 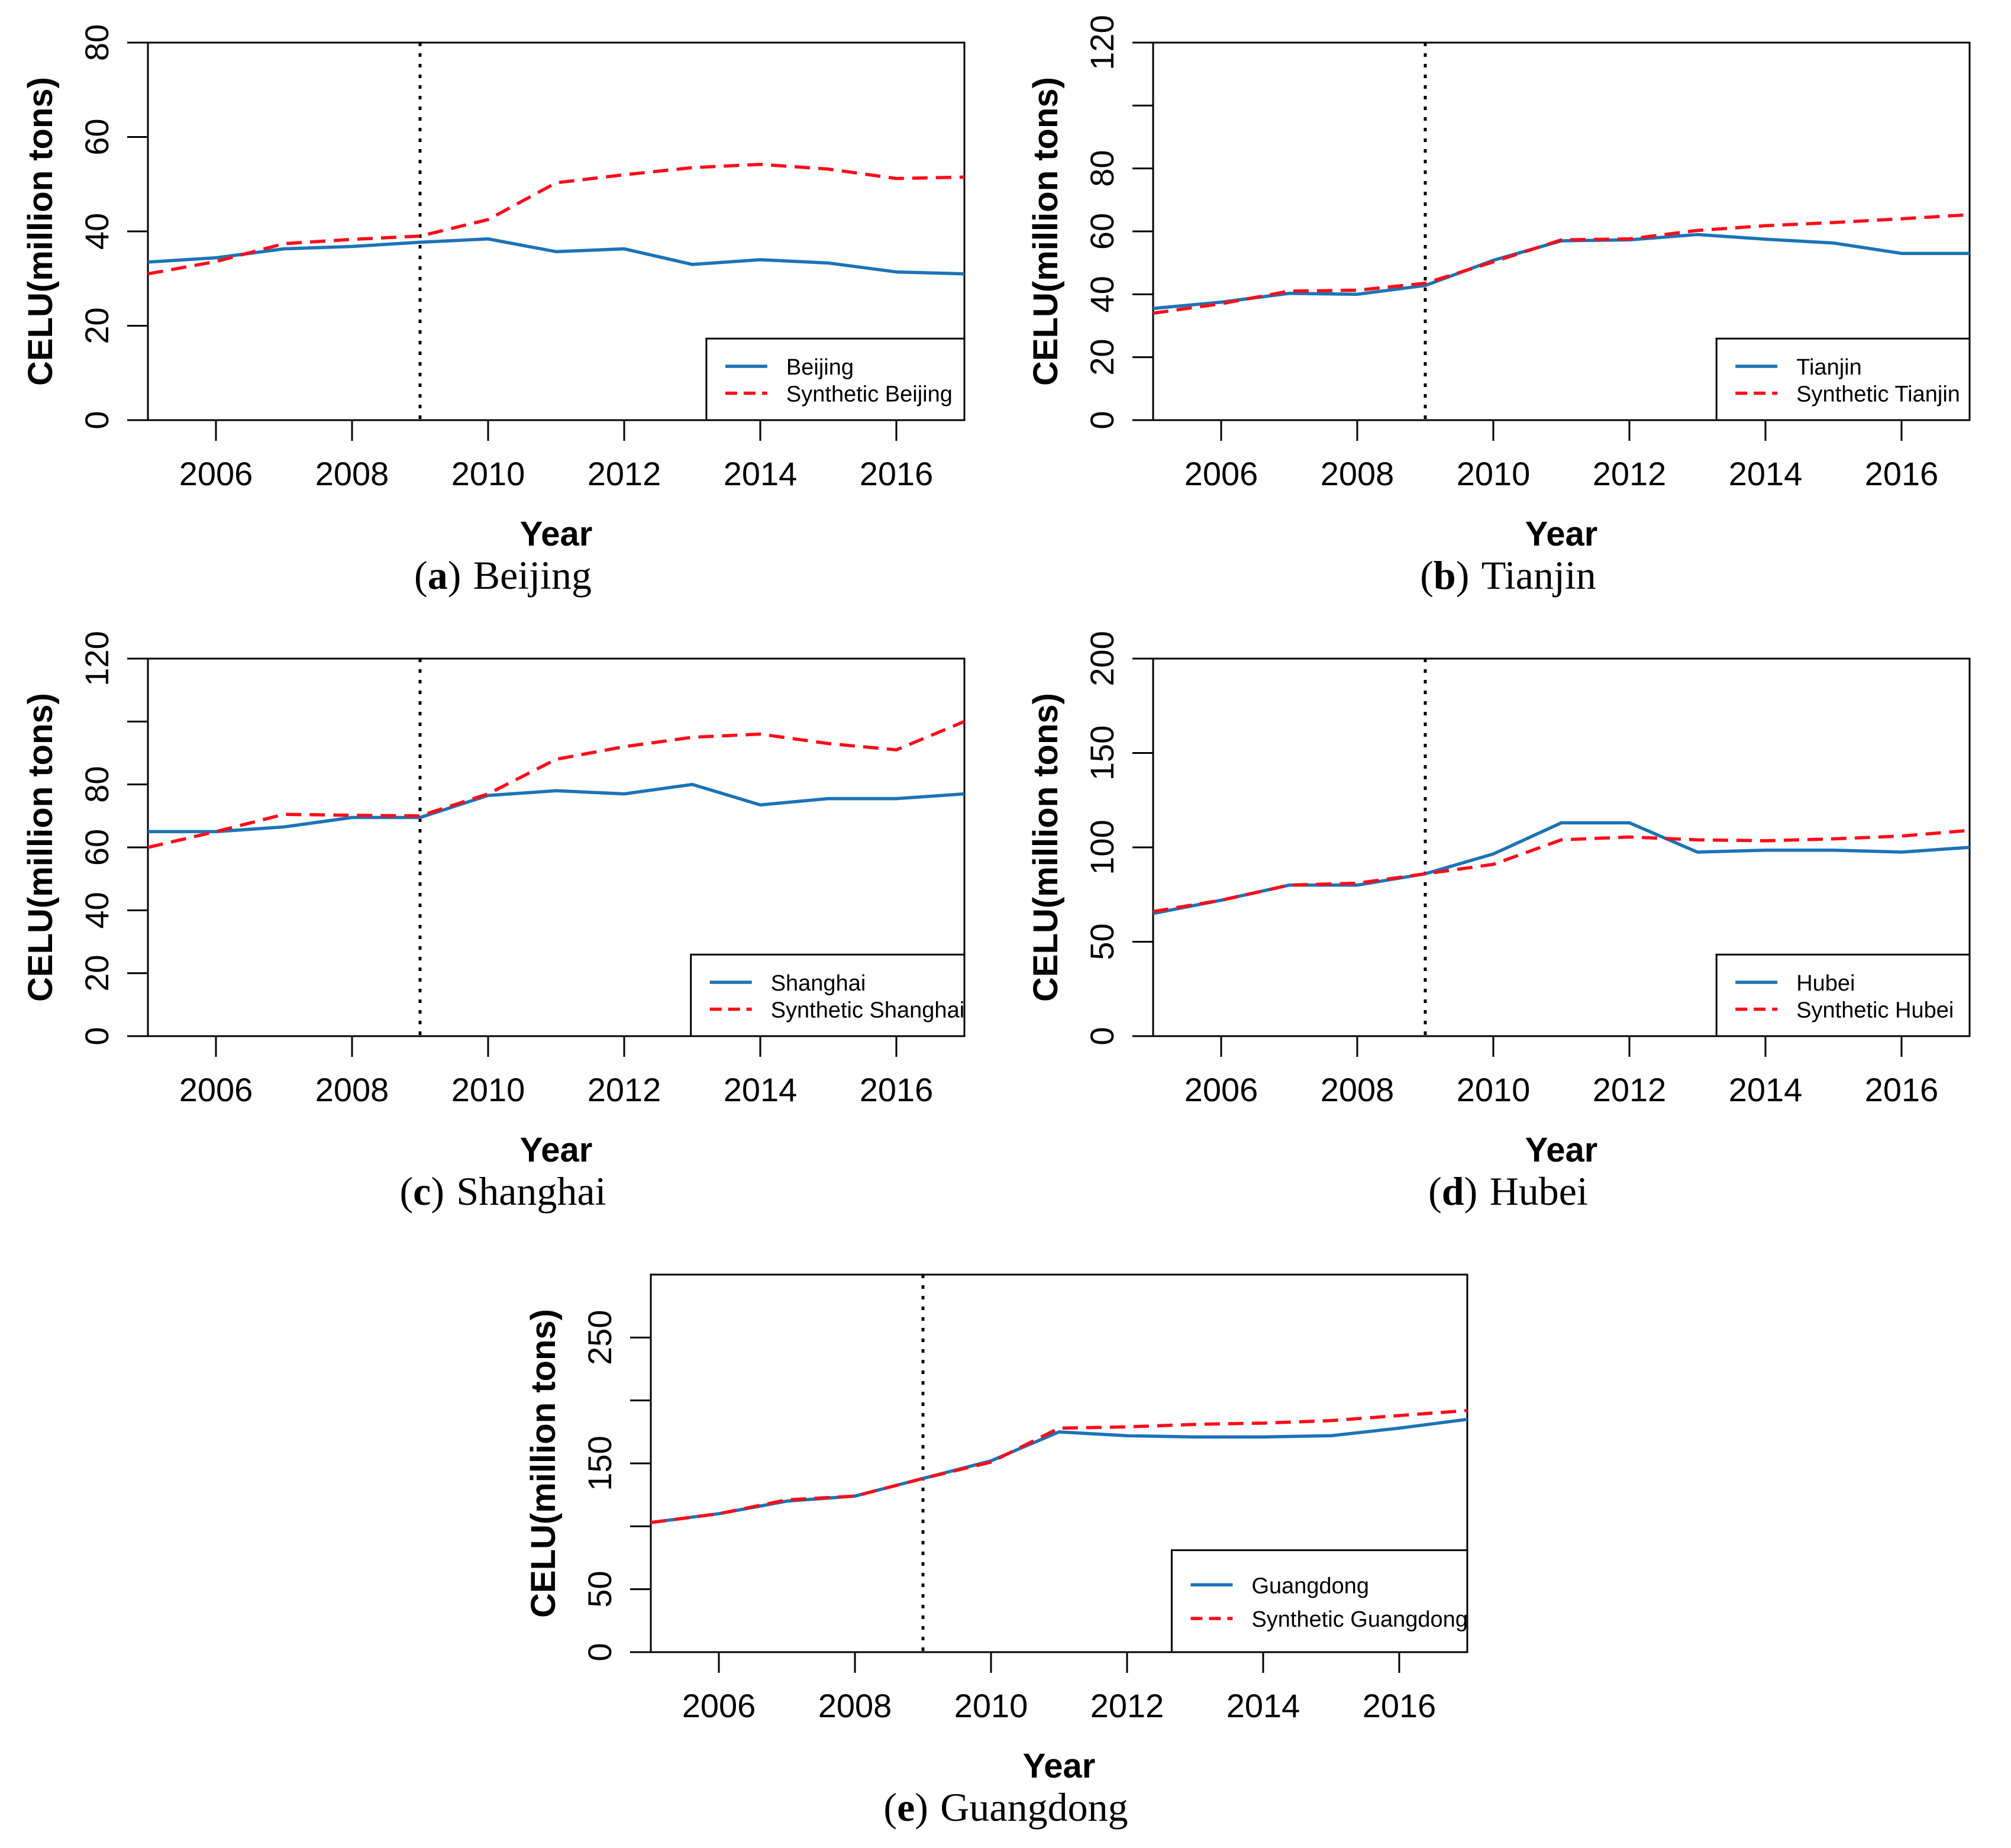 I want to click on caption-hubei: (d) Hubei, so click(x=1508, y=1191).